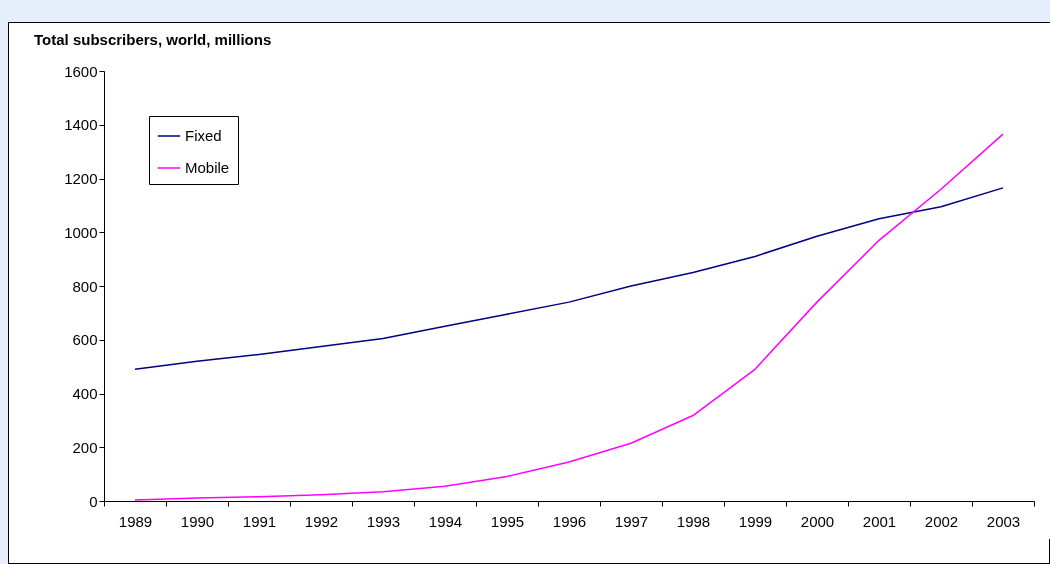  What do you see at coordinates (259, 521) in the screenshot?
I see `x-tick-label: 1991` at bounding box center [259, 521].